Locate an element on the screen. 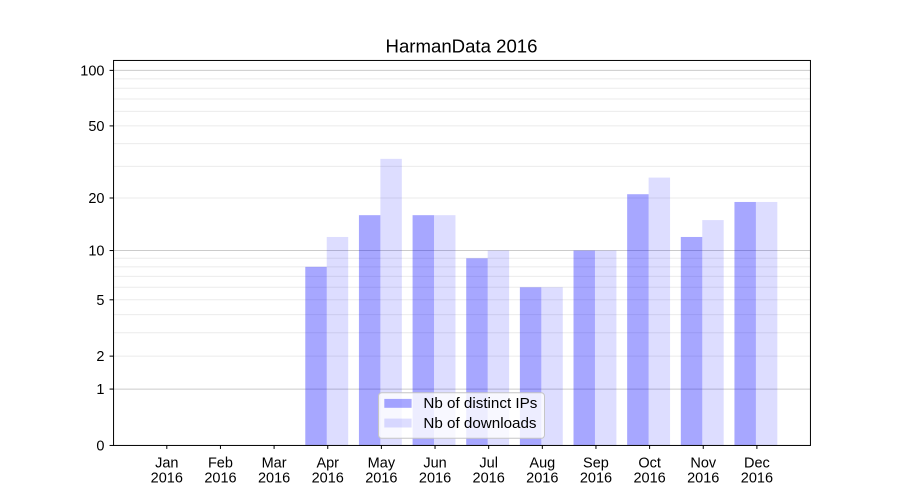  svg-text: 5 is located at coordinates (100, 301).